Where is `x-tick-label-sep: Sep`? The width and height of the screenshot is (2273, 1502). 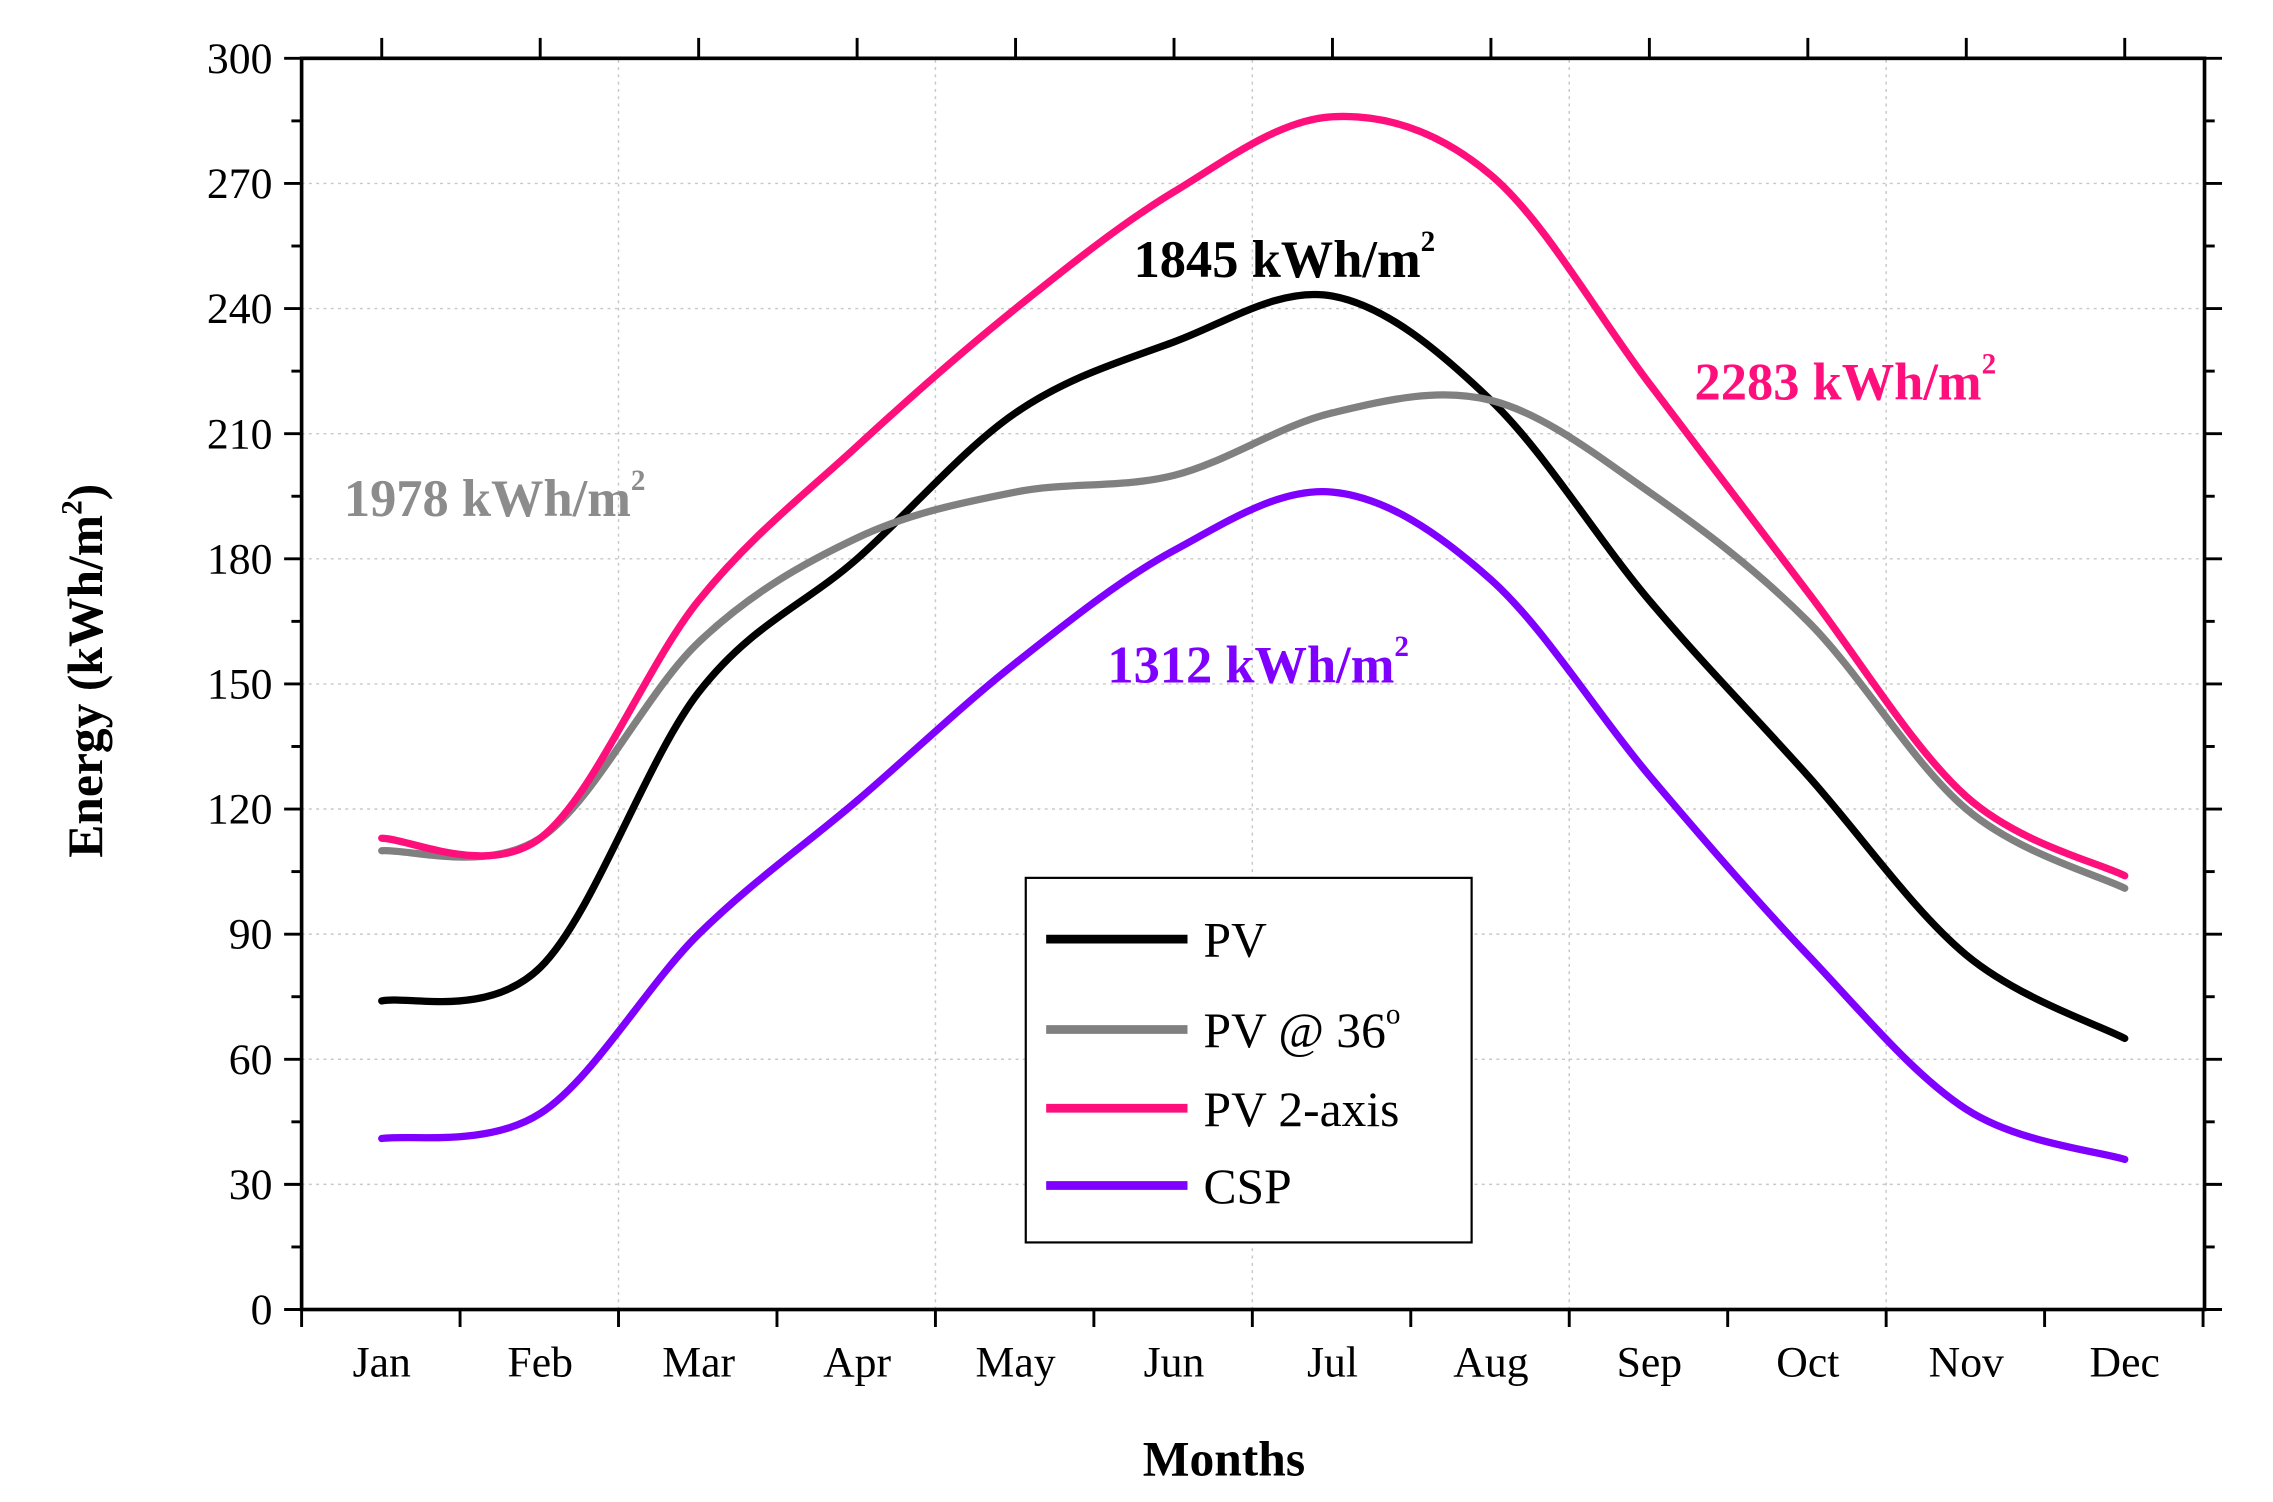 x-tick-label-sep: Sep is located at coordinates (1650, 1363).